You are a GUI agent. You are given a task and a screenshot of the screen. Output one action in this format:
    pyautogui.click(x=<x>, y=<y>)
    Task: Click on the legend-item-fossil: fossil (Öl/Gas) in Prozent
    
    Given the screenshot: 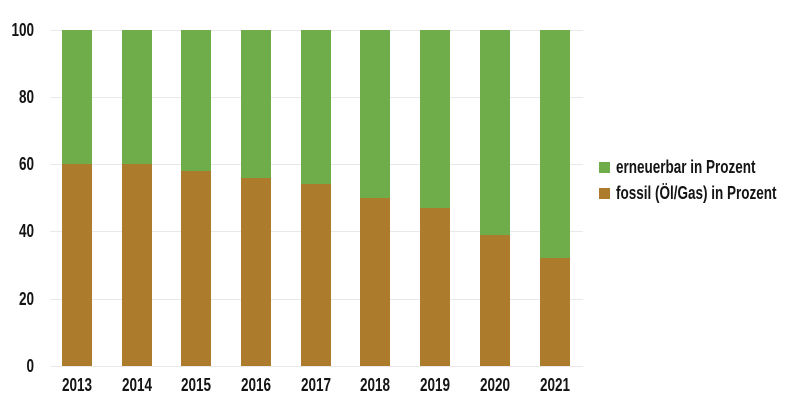 What is the action you would take?
    pyautogui.click(x=699, y=192)
    